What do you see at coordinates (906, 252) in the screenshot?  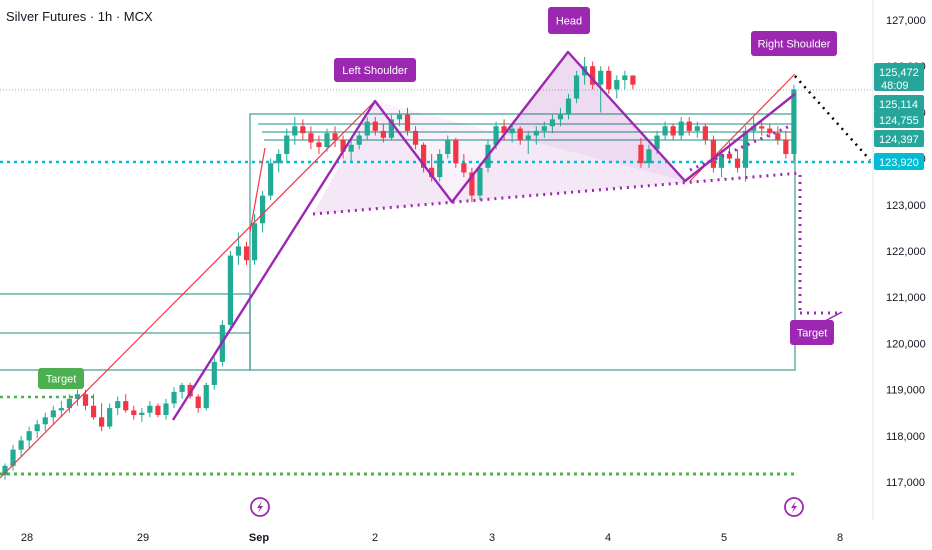 I see `y-tick-label: 122,000` at bounding box center [906, 252].